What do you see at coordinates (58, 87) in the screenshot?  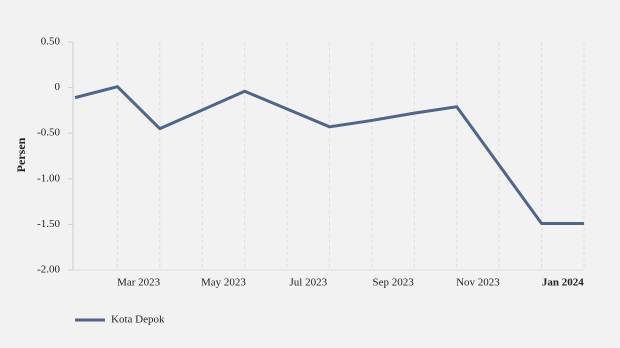 I see `y-tick-label: 0` at bounding box center [58, 87].